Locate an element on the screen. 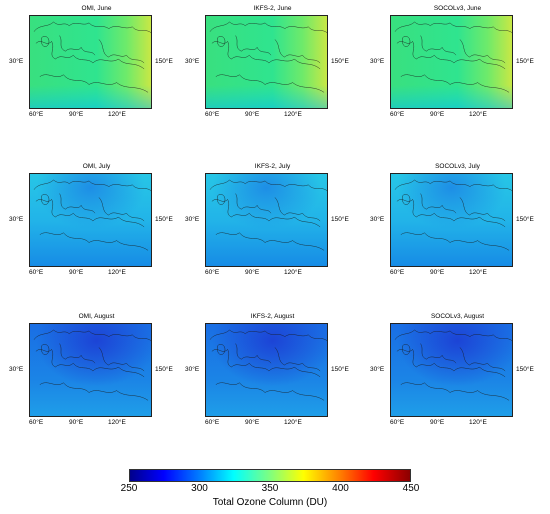 This screenshot has width=550, height=514. map-panel-july-ikfs2: IKFS-2, July 30°E 150°E 60°E 90°E 120°E is located at coordinates (272, 223).